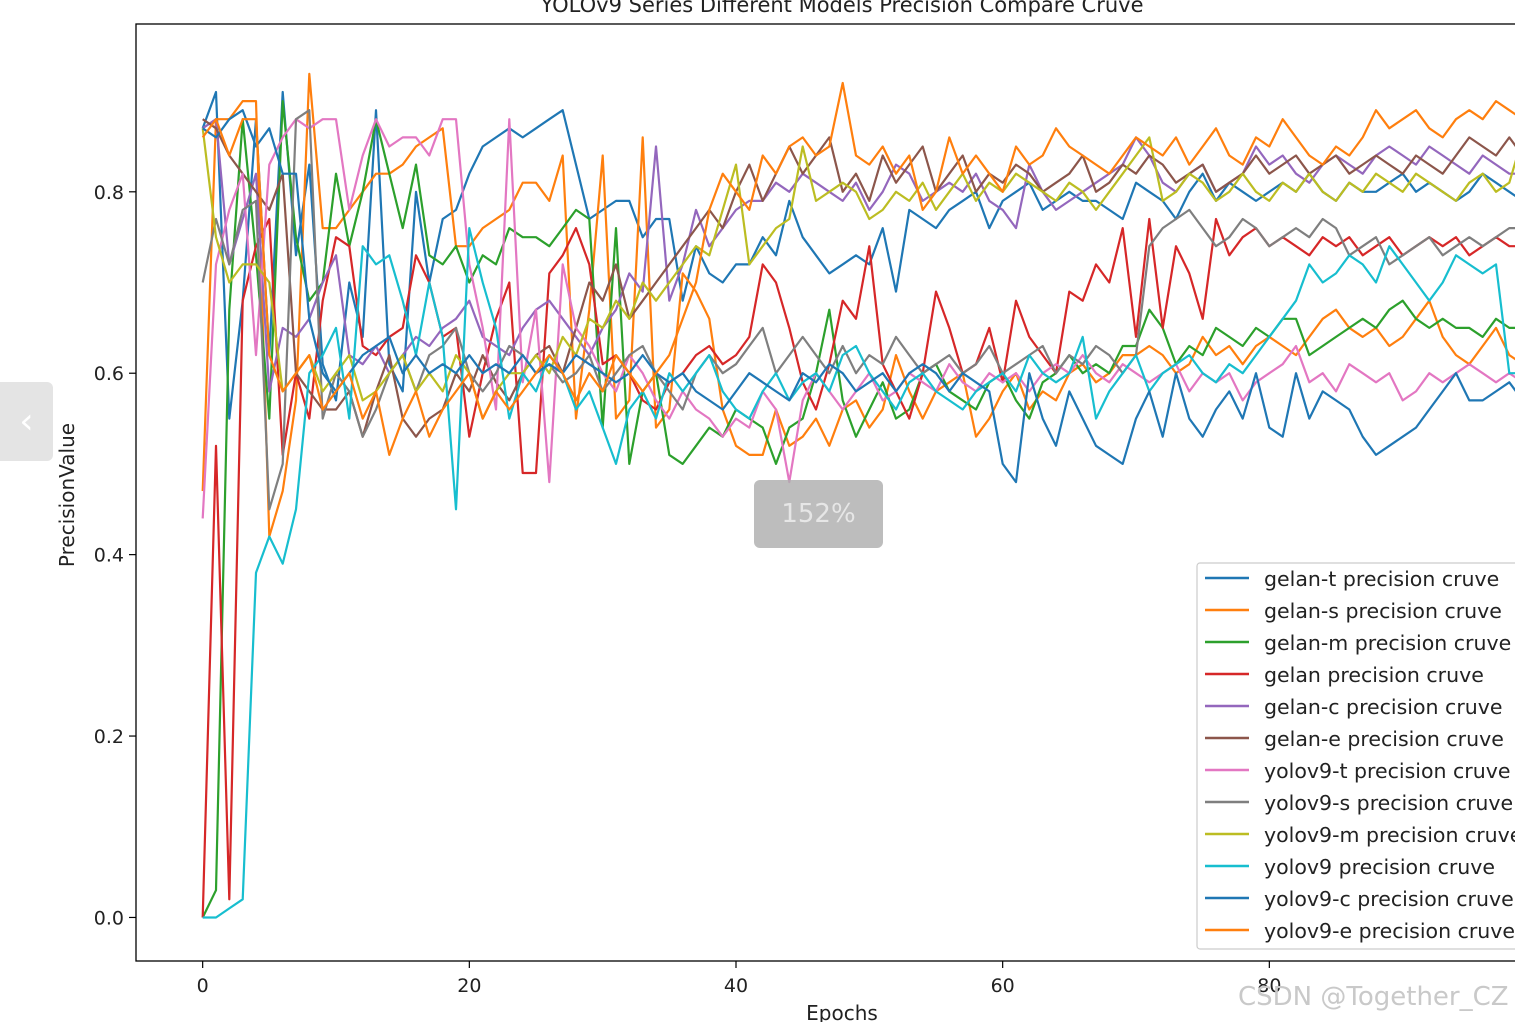 This screenshot has height=1022, width=1515. I want to click on x-tick-label-4: 80, so click(1269, 986).